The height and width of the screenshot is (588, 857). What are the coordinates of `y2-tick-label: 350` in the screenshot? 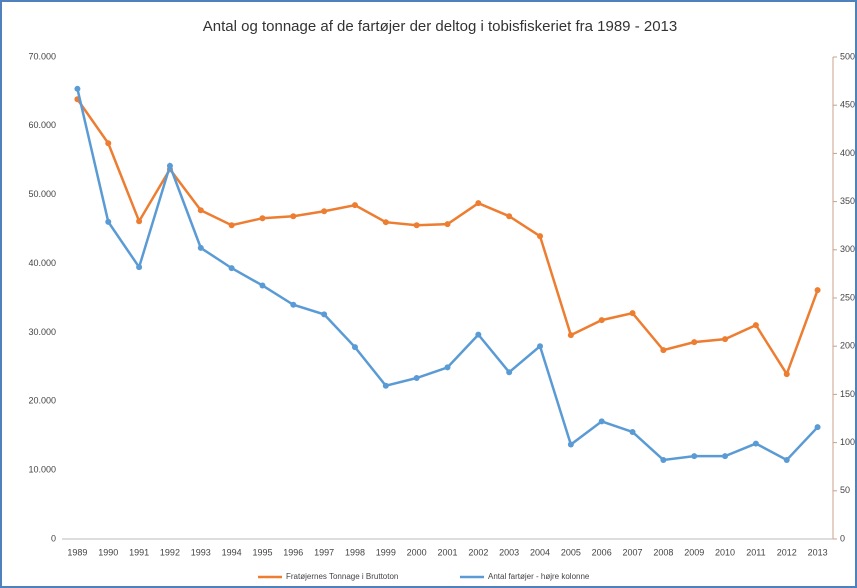 It's located at (847, 201).